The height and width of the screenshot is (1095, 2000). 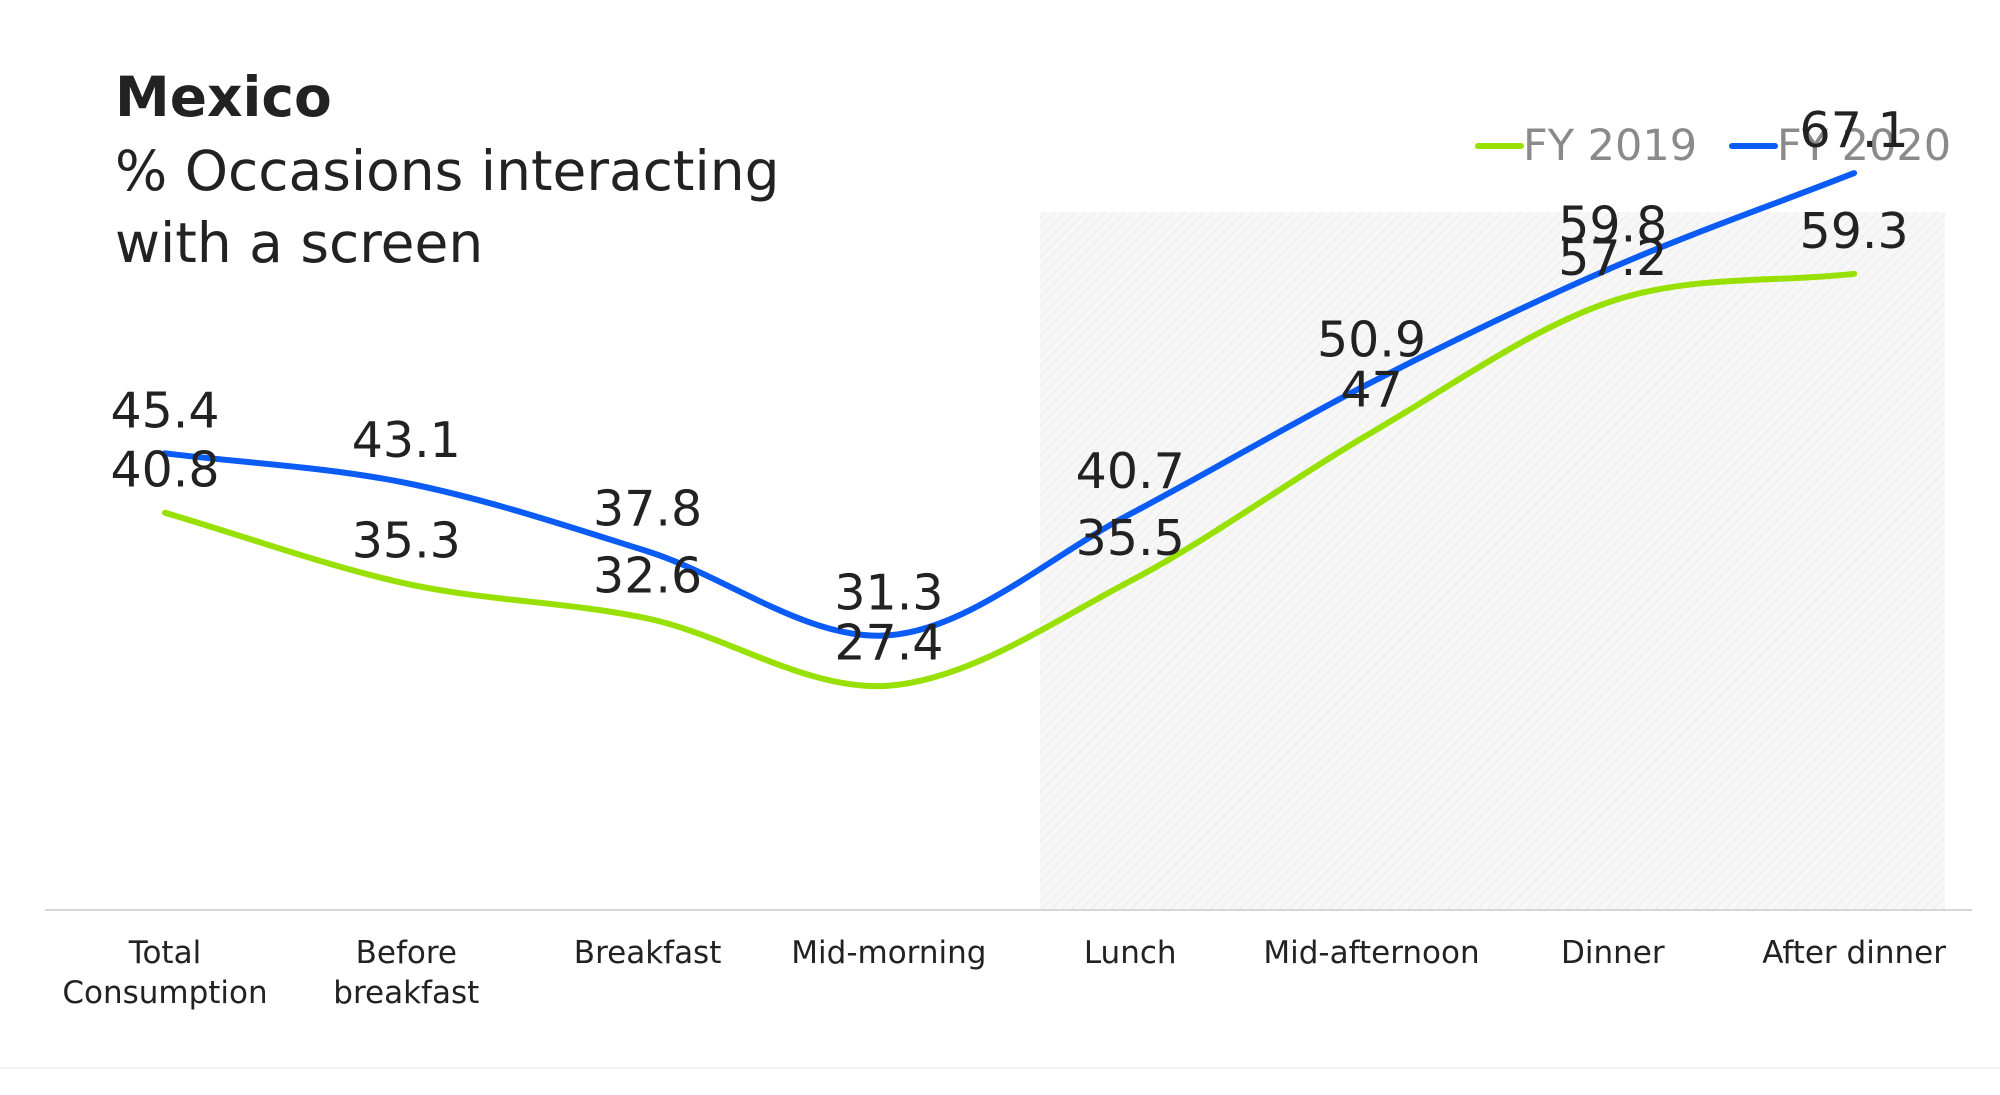 I want to click on legend-label-fy2019: FY 2019, so click(x=1610, y=146).